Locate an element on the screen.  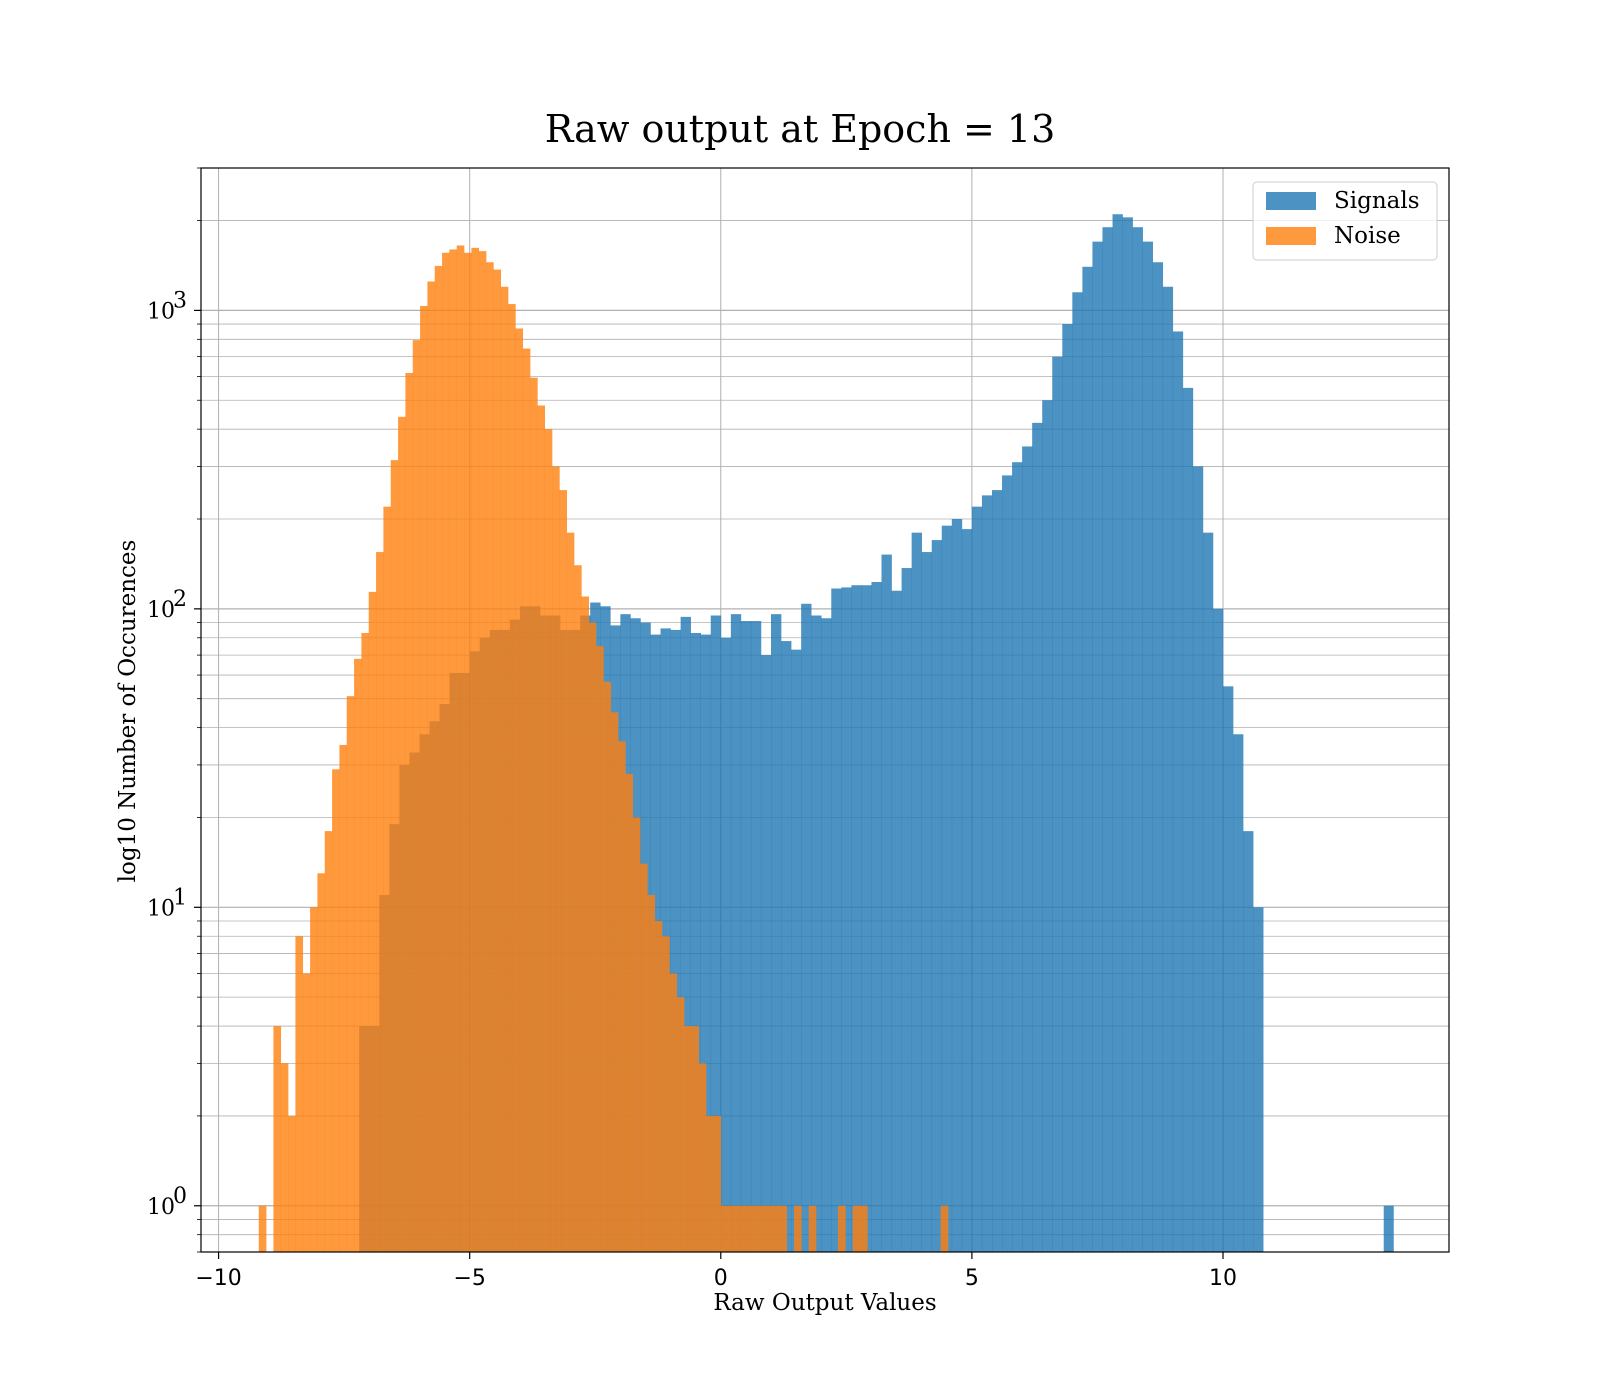
legend-label: Noise is located at coordinates (1367, 236).